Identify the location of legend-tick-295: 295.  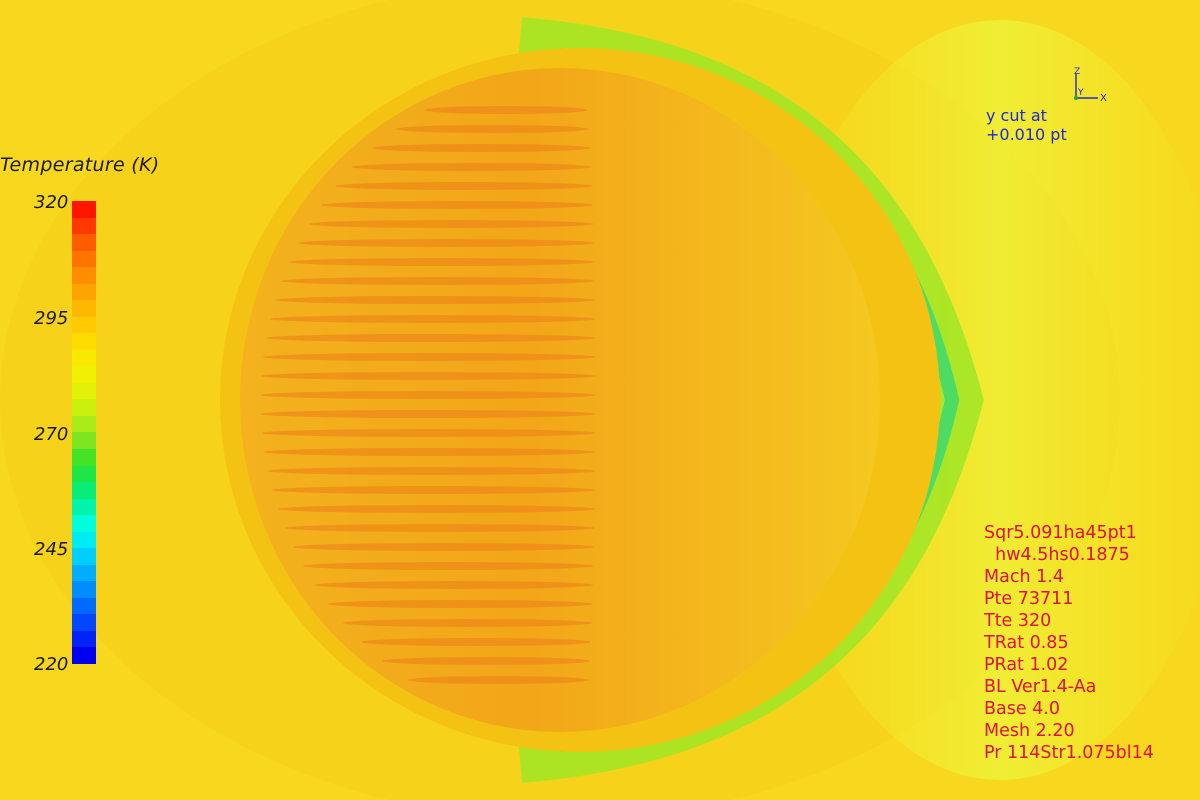
(51, 318).